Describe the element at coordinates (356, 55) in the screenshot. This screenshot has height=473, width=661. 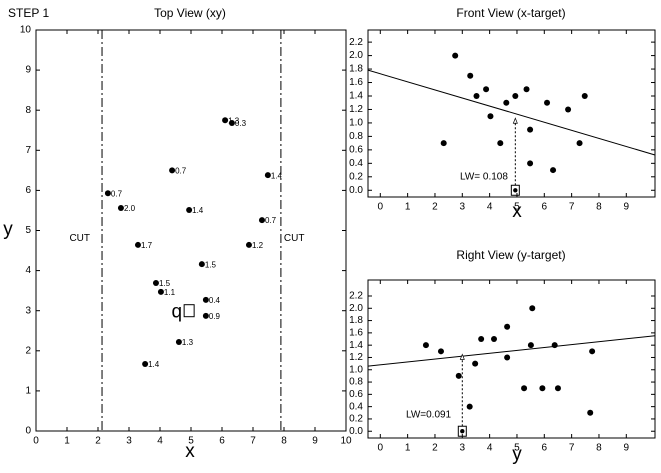
I see `y-tick-label: 2.0` at that location.